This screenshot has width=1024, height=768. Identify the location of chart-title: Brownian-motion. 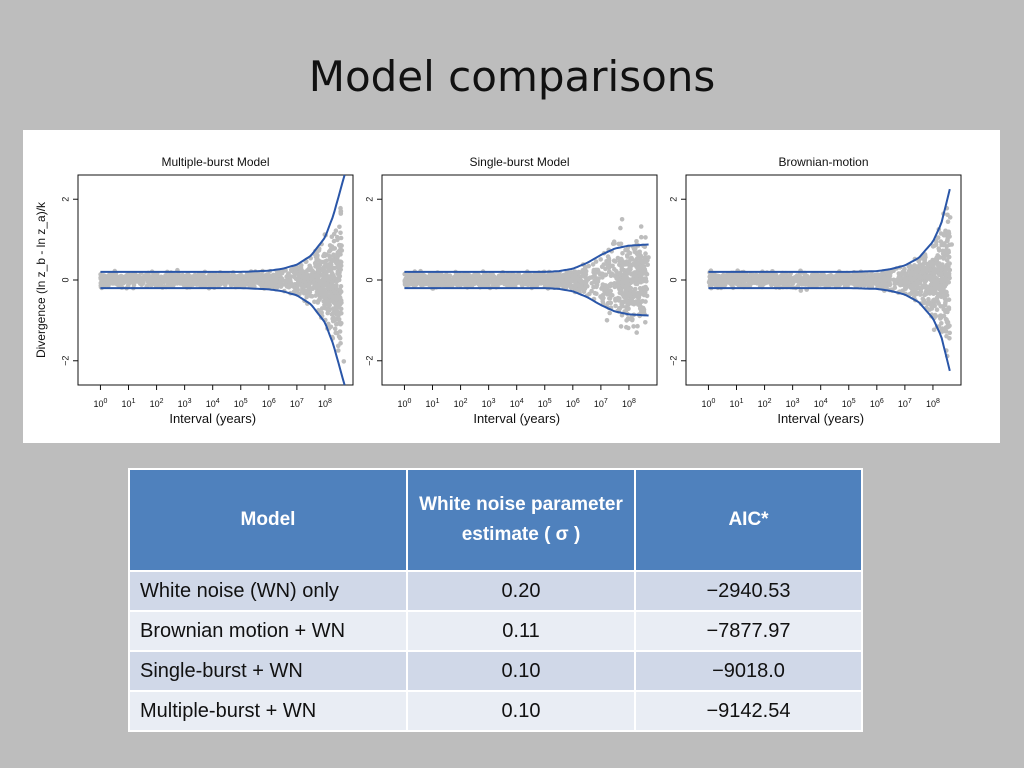
(823, 162).